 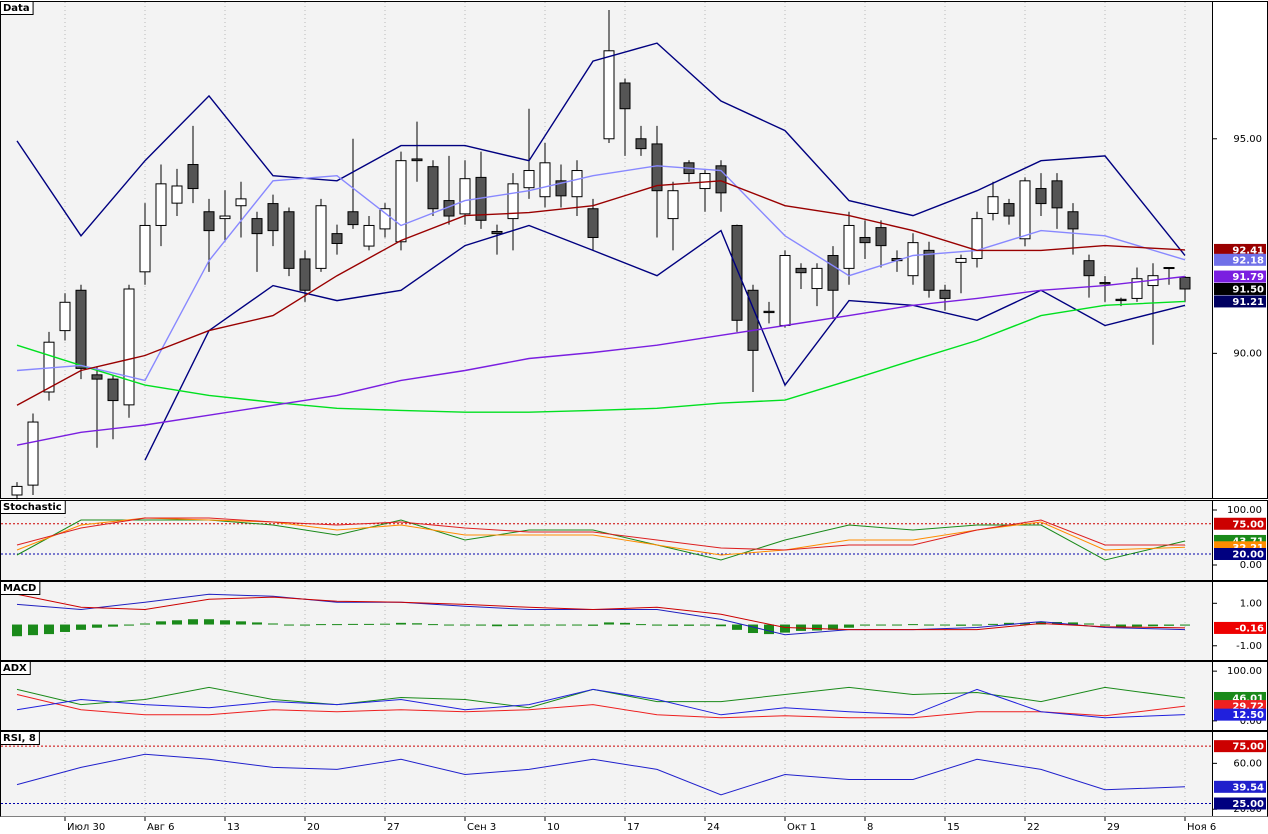 I want to click on x-tick-label: 20, so click(x=313, y=827).